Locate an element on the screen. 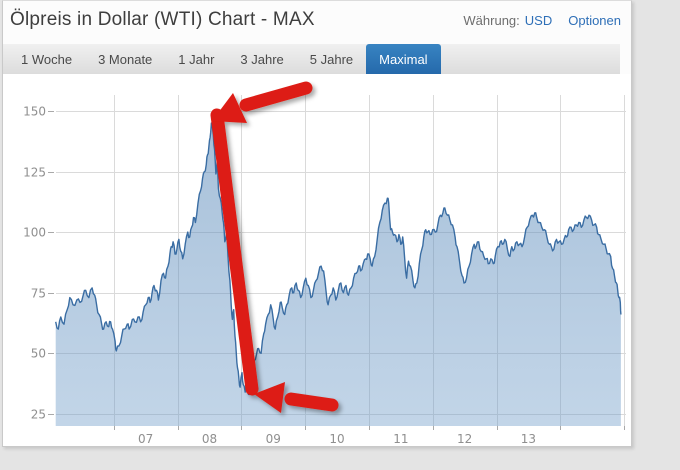  annotation-arrows is located at coordinates (274, 247).